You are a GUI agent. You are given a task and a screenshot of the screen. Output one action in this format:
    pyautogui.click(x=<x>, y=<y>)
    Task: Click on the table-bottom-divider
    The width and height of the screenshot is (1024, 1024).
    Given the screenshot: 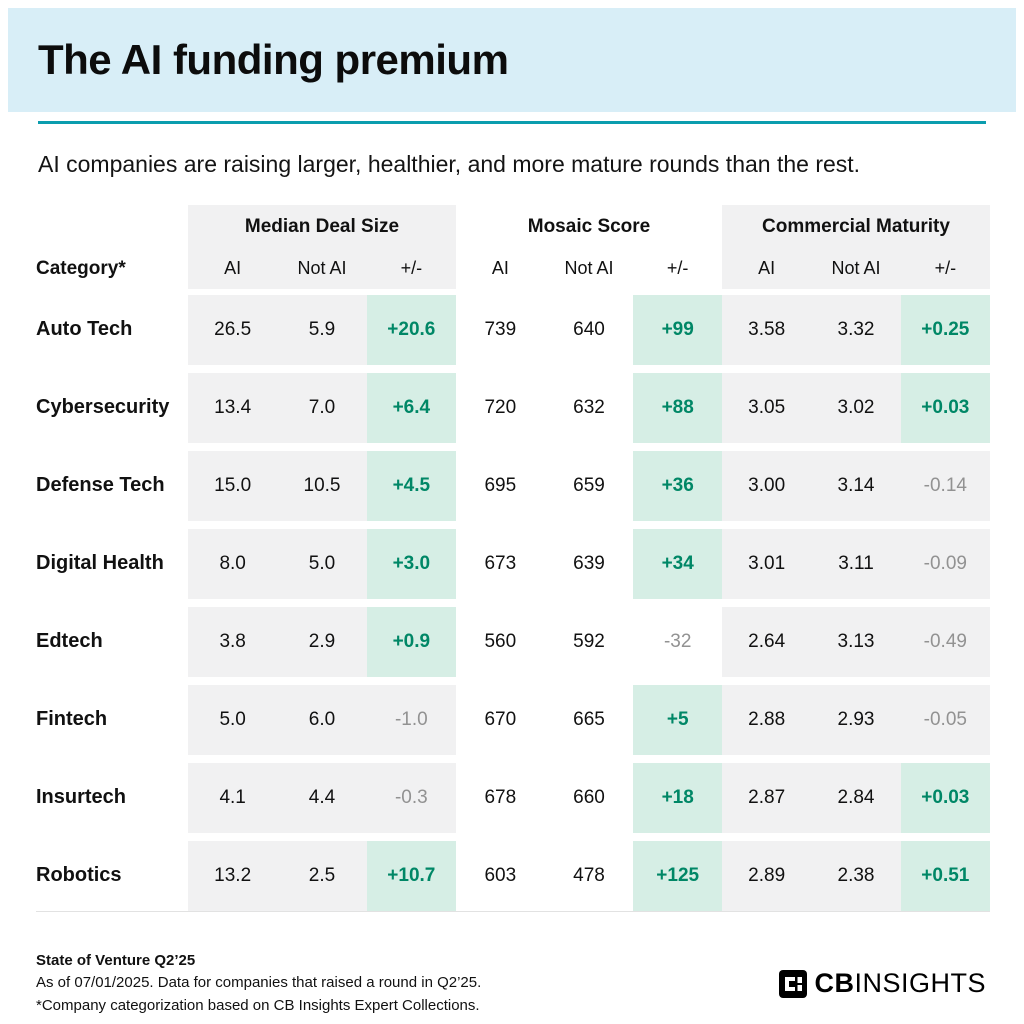 What is the action you would take?
    pyautogui.click(x=513, y=911)
    